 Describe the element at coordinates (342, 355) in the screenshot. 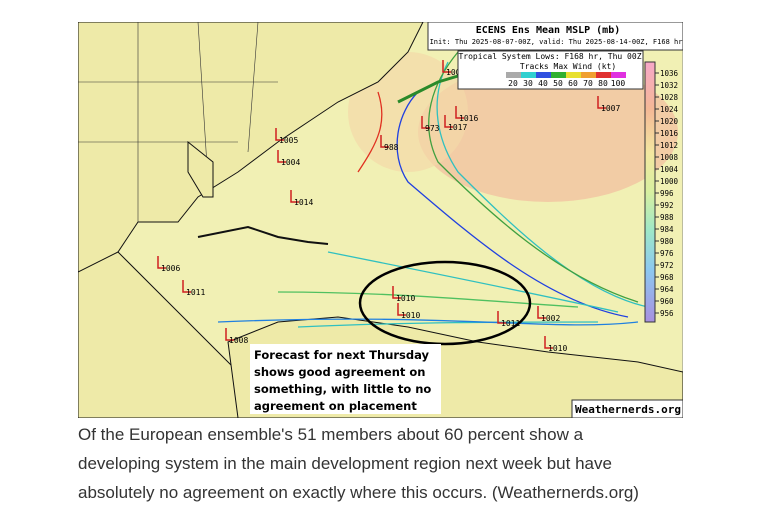

I see `annotation-line: Forecast for next Thursday` at that location.